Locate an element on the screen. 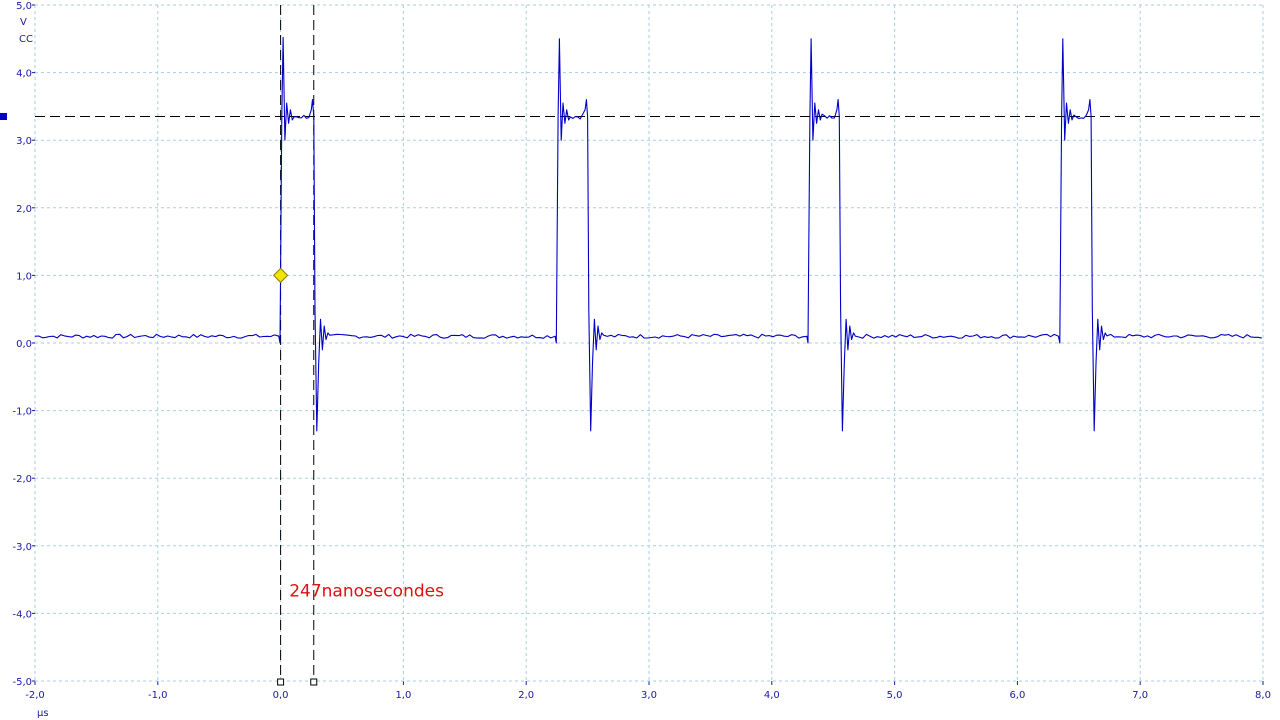 The image size is (1280, 720). x-axis-tick-labels: -2,0 -1,0 0,0 1,0 2,0 3,0 4,0 5,0 6,0 7,0 8,0 is located at coordinates (648, 695).